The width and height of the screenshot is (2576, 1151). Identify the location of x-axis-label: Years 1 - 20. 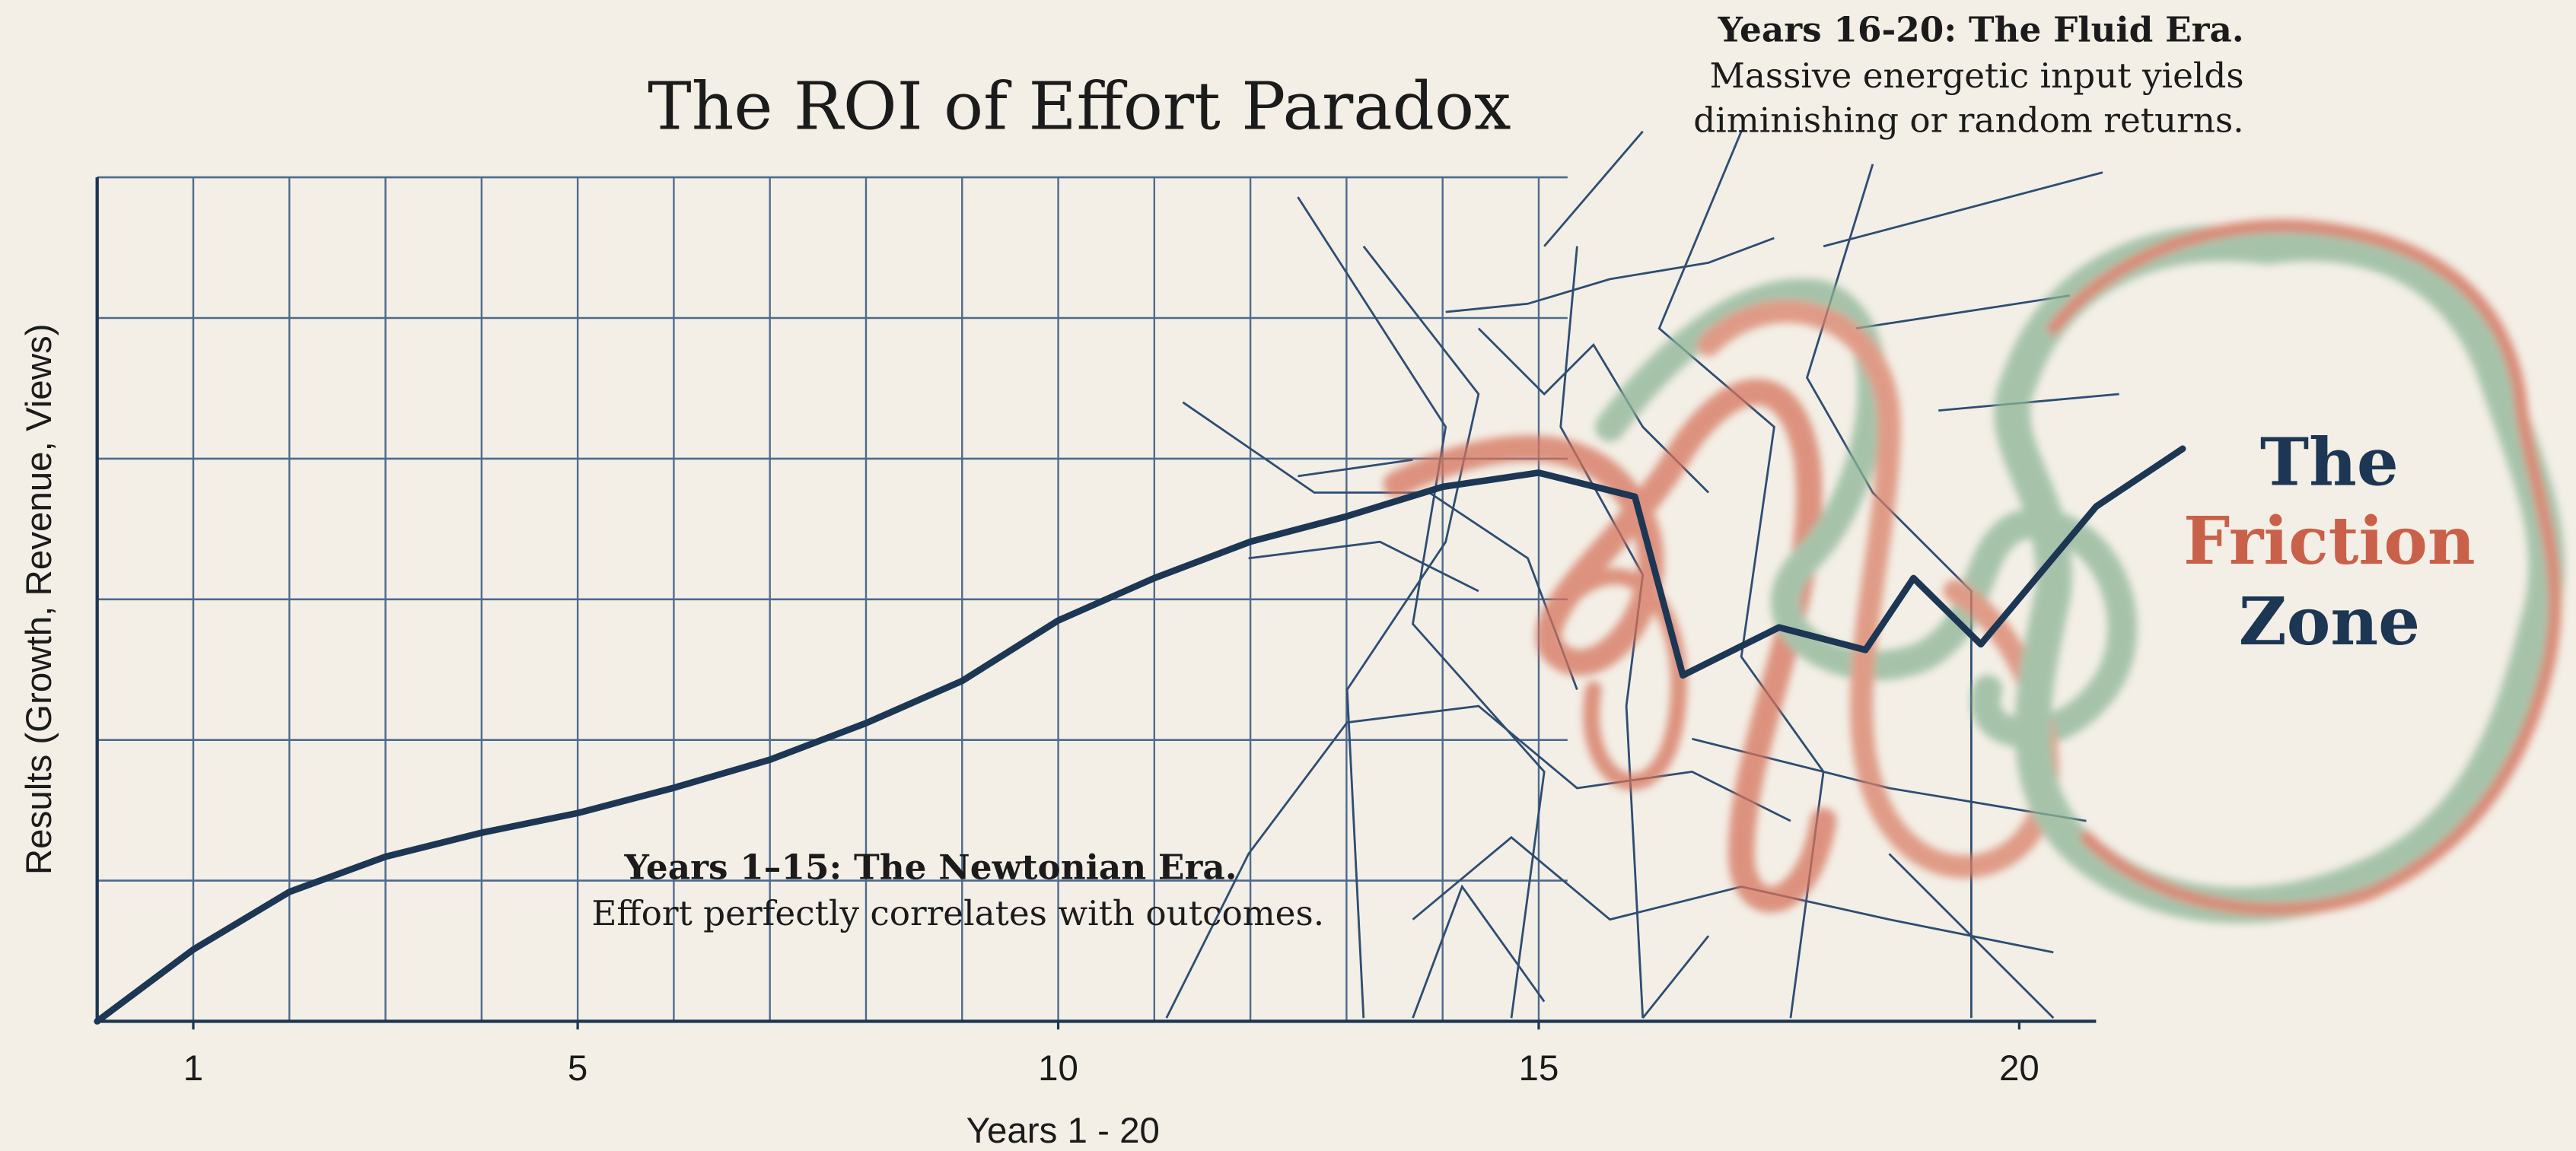
(1063, 1131).